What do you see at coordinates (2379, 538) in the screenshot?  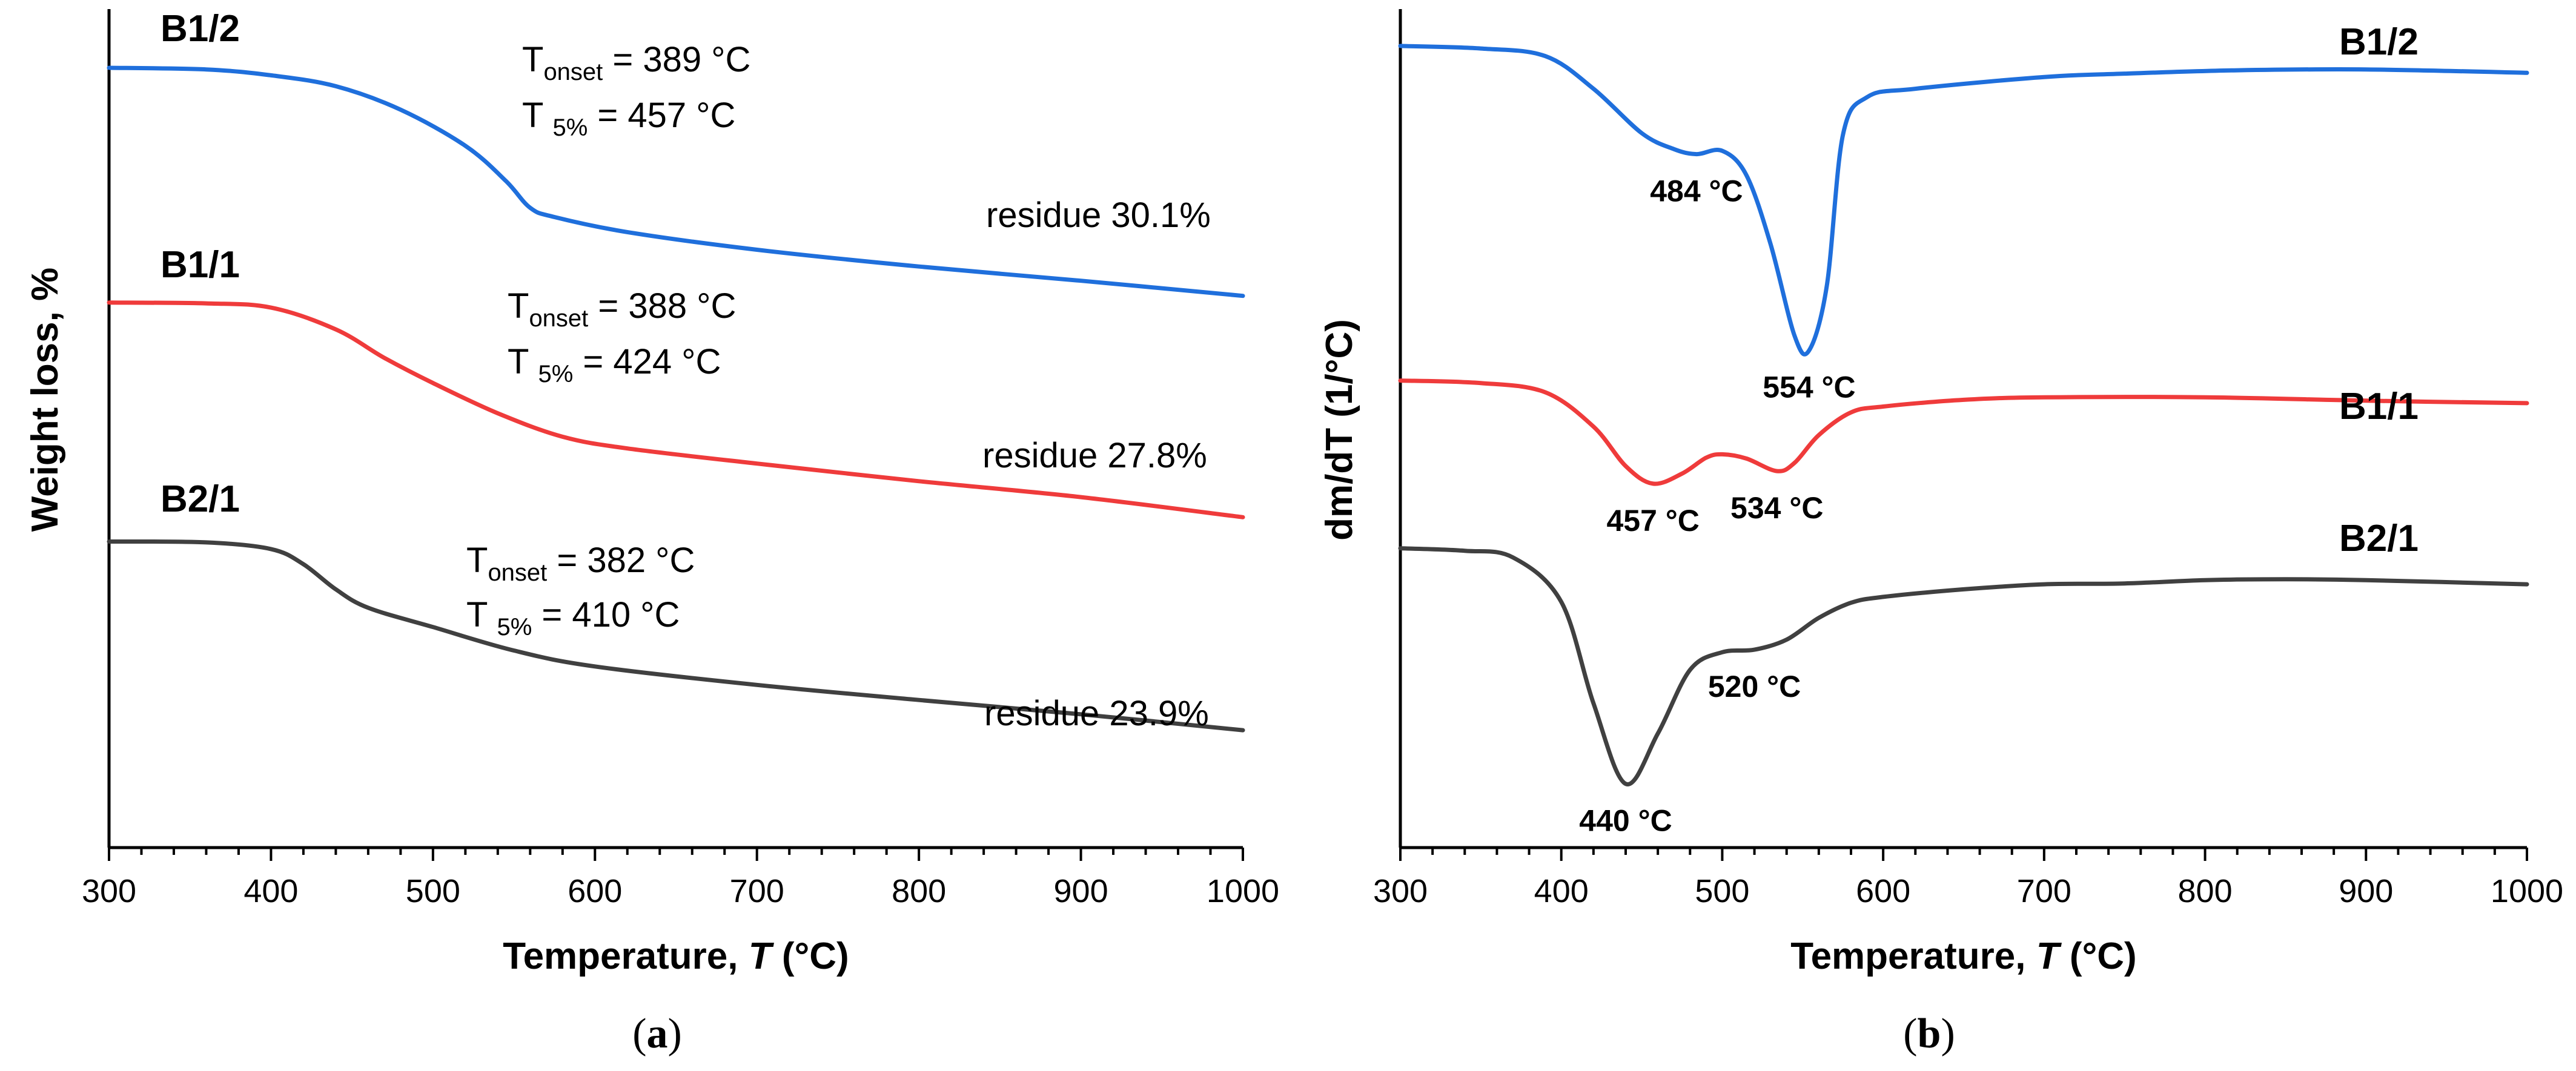 I see `panel-b-series-label-b2-1: B2/1` at bounding box center [2379, 538].